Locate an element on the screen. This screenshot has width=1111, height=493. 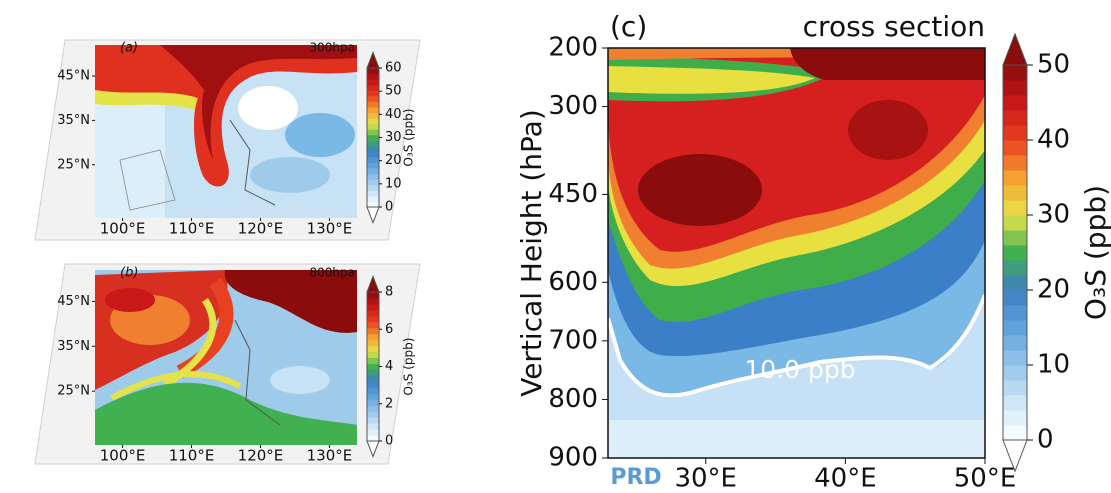
level-label: 300hpa is located at coordinates (332, 48).